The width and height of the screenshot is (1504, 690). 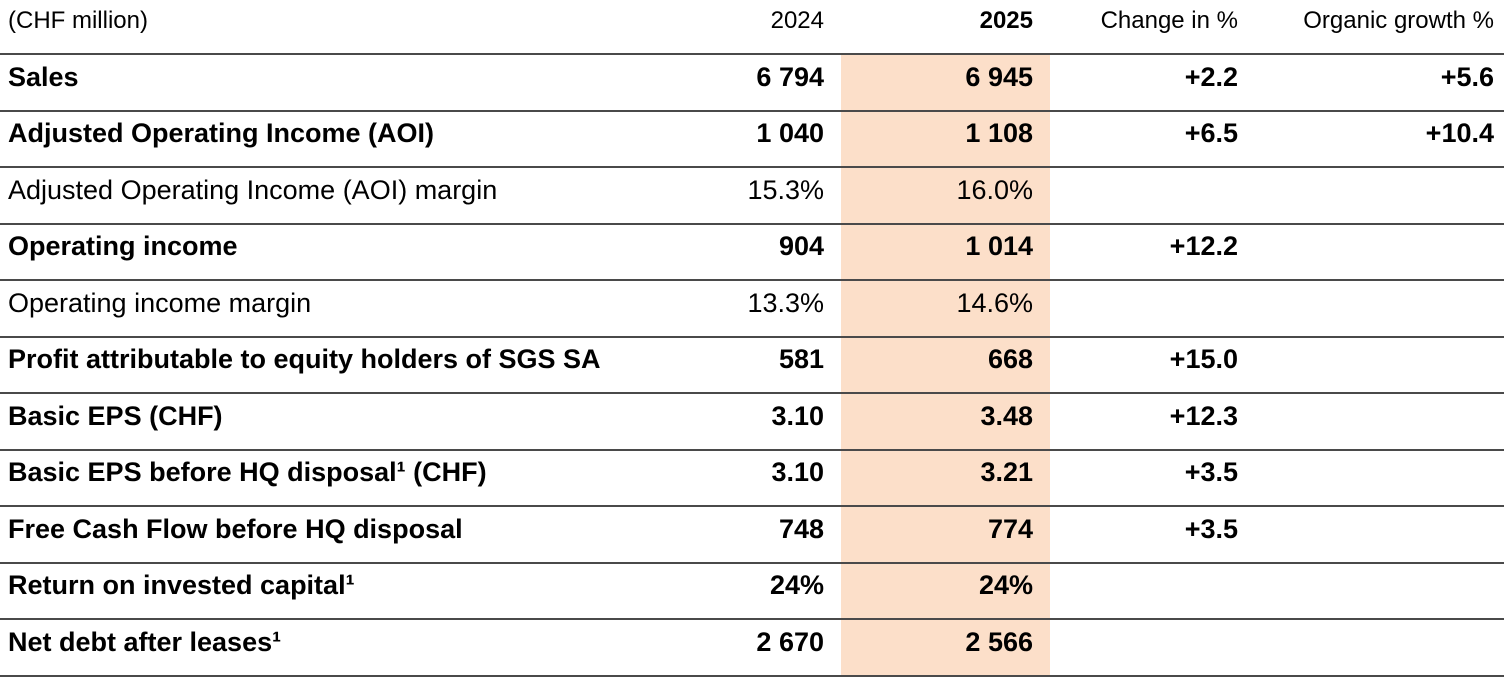 I want to click on row-label: Operating income, so click(x=123, y=246).